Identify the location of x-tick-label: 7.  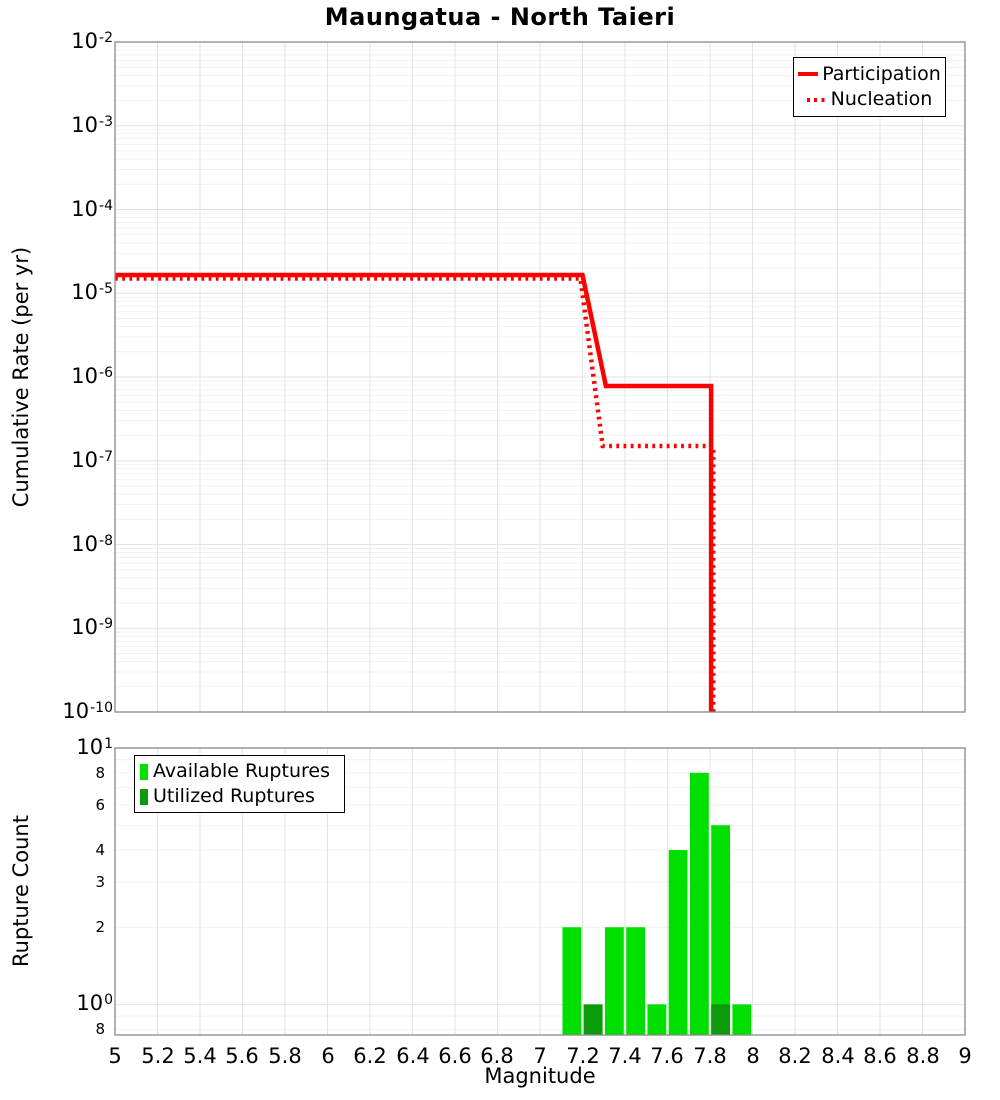
(540, 1056).